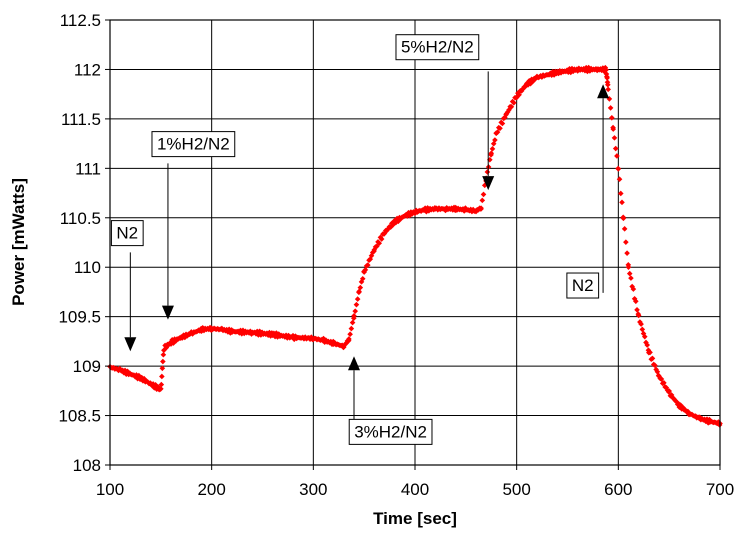  I want to click on y-tick-label: 111.5, so click(81, 119).